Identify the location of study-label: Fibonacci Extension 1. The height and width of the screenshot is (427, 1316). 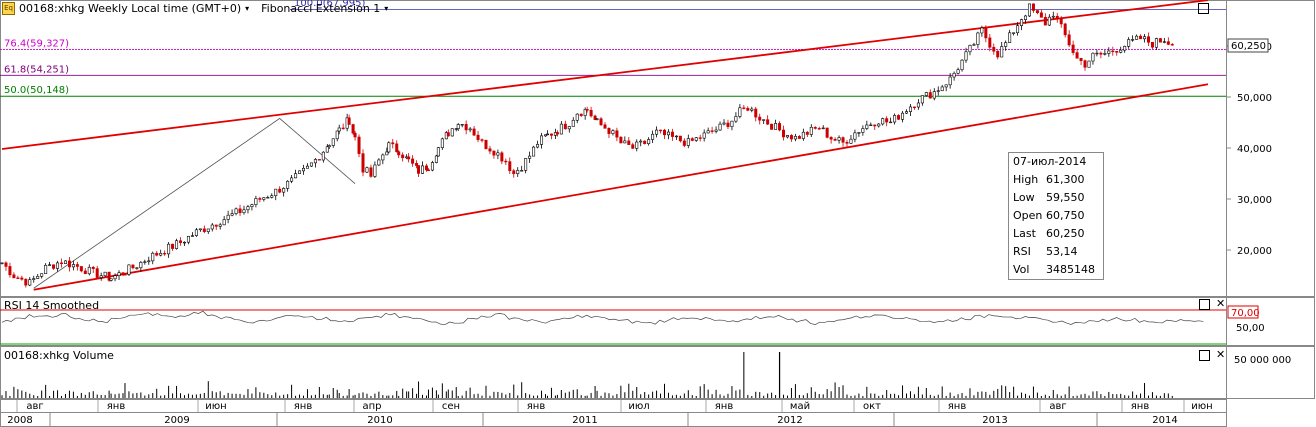
(321, 8).